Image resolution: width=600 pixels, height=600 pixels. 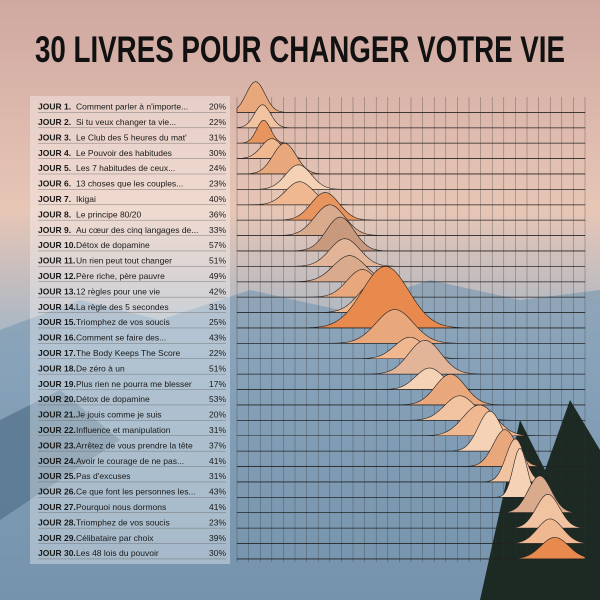 I want to click on book-title: Pourquoi nous dormons, so click(x=121, y=507).